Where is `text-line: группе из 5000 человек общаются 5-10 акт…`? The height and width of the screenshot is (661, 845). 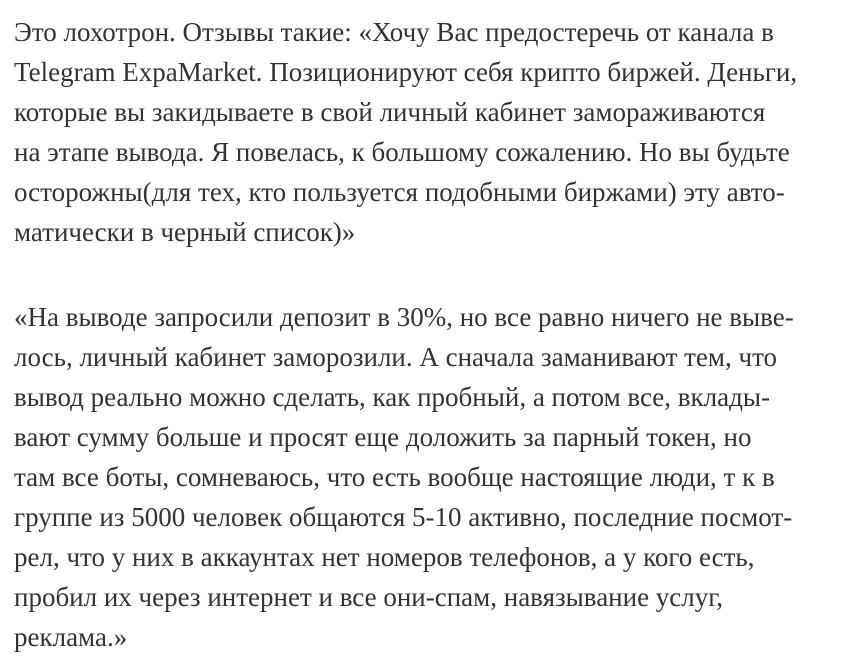 text-line: группе из 5000 человек общаются 5-10 акт… is located at coordinates (403, 517).